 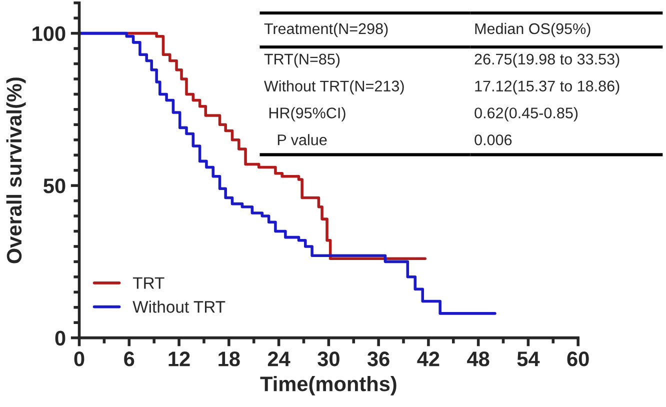 I want to click on x-tick-label: 54, so click(x=528, y=359).